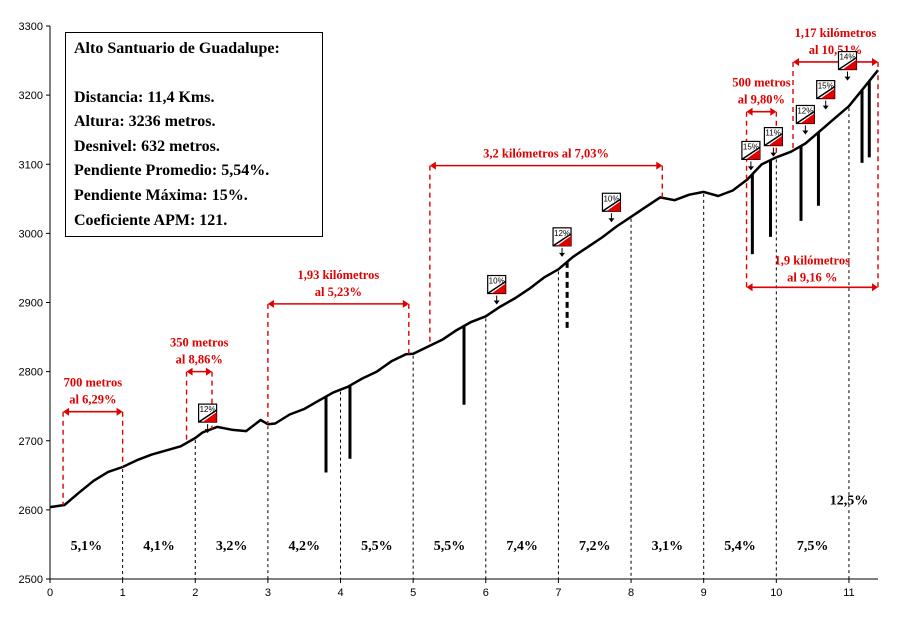 This screenshot has height=626, width=904. What do you see at coordinates (304, 546) in the screenshot?
I see `segment-gradient-label: 4,2%` at bounding box center [304, 546].